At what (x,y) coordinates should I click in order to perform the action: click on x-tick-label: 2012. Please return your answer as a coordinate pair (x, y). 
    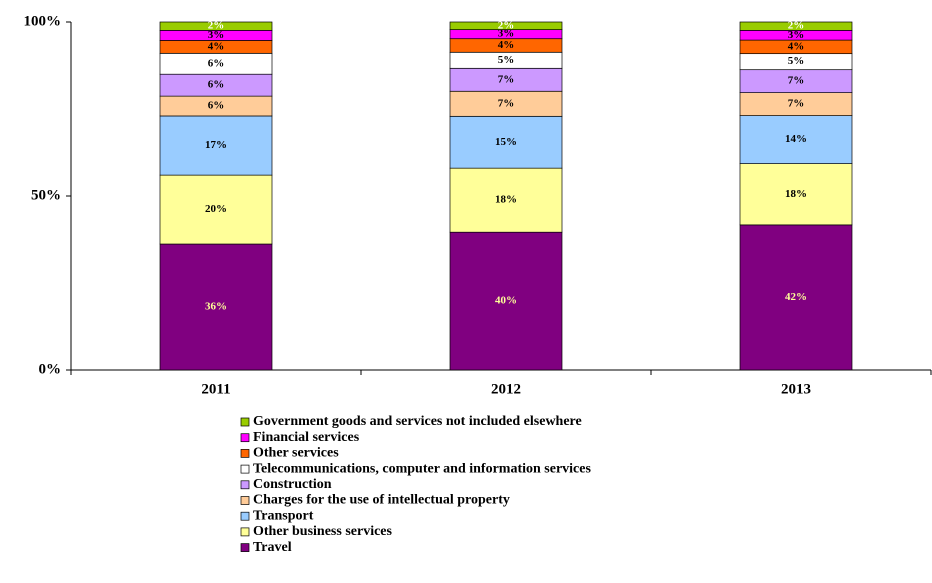
    Looking at the image, I should click on (506, 389).